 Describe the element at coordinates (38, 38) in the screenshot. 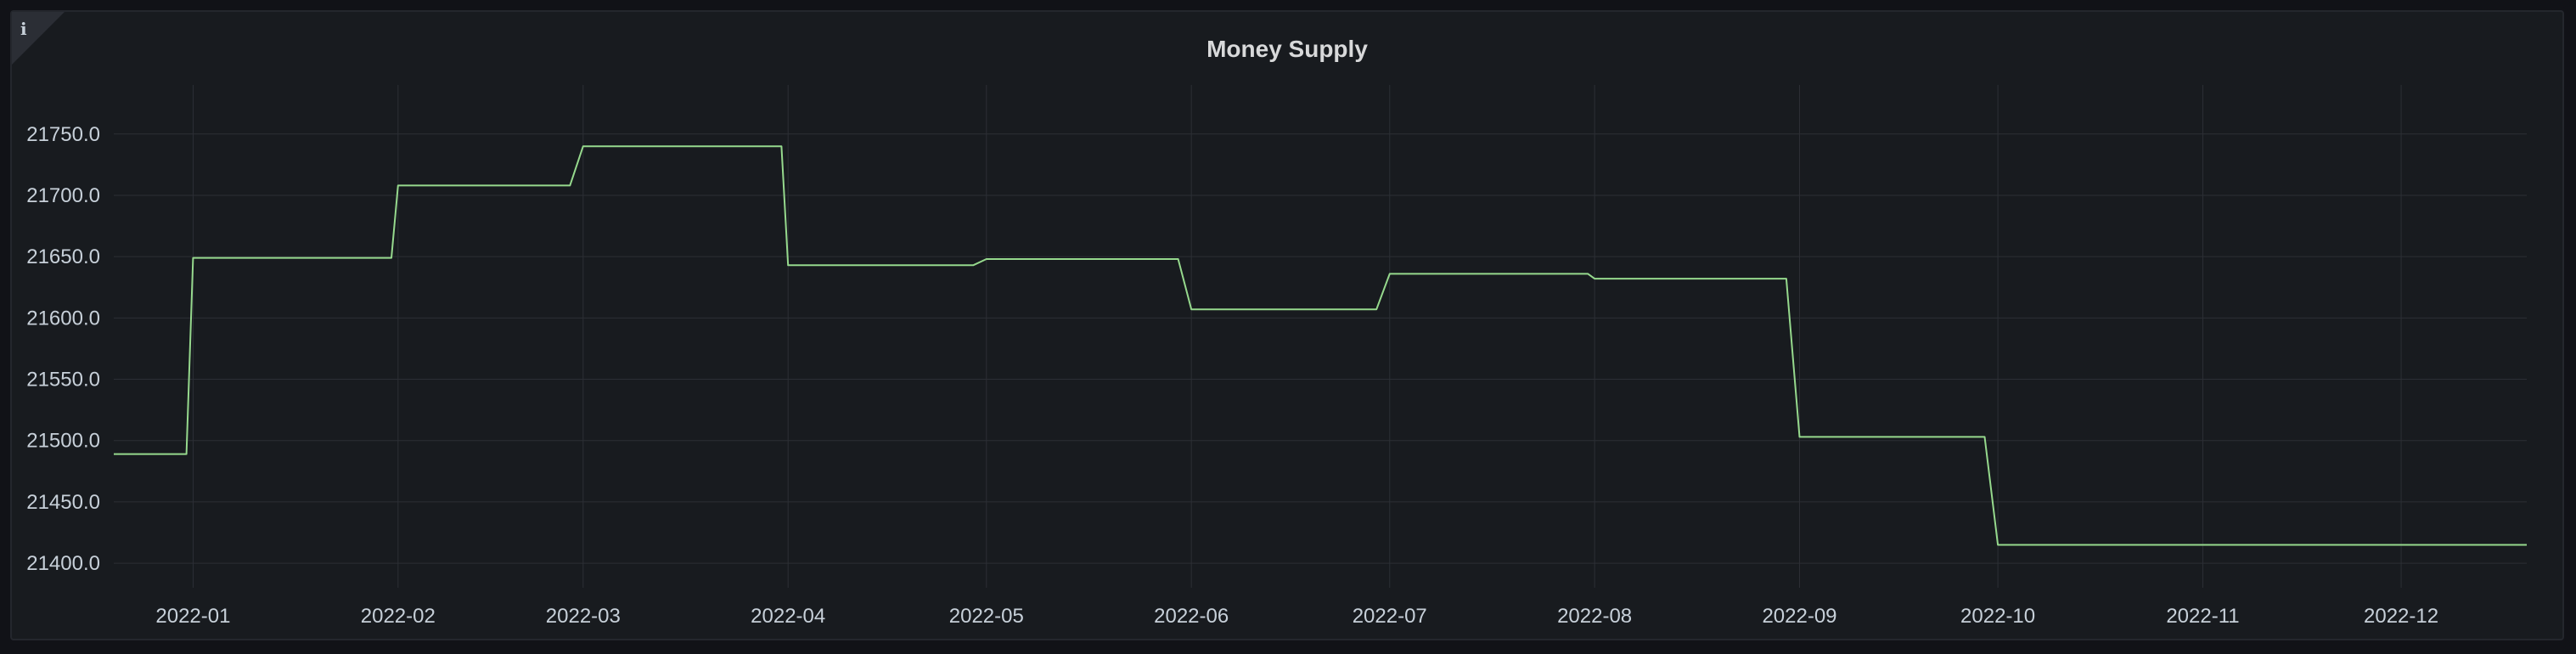

I see `panel-info-corner` at that location.